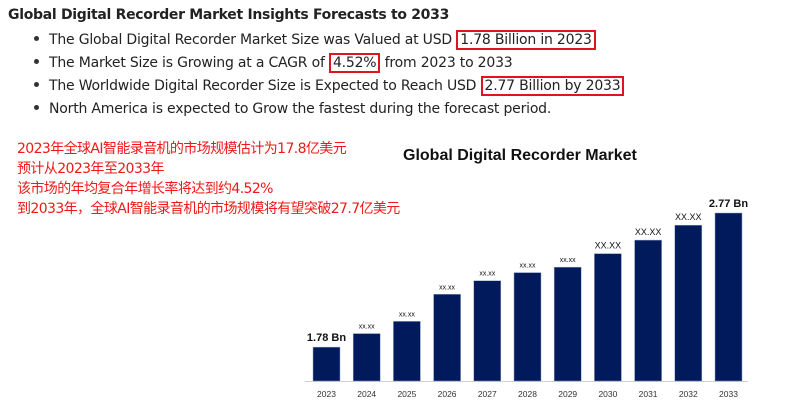 This screenshot has width=800, height=407. I want to click on annotation-line: 到2033年，全球AI智能录音机的市场规模将有望突破27.7亿美元, so click(208, 209).